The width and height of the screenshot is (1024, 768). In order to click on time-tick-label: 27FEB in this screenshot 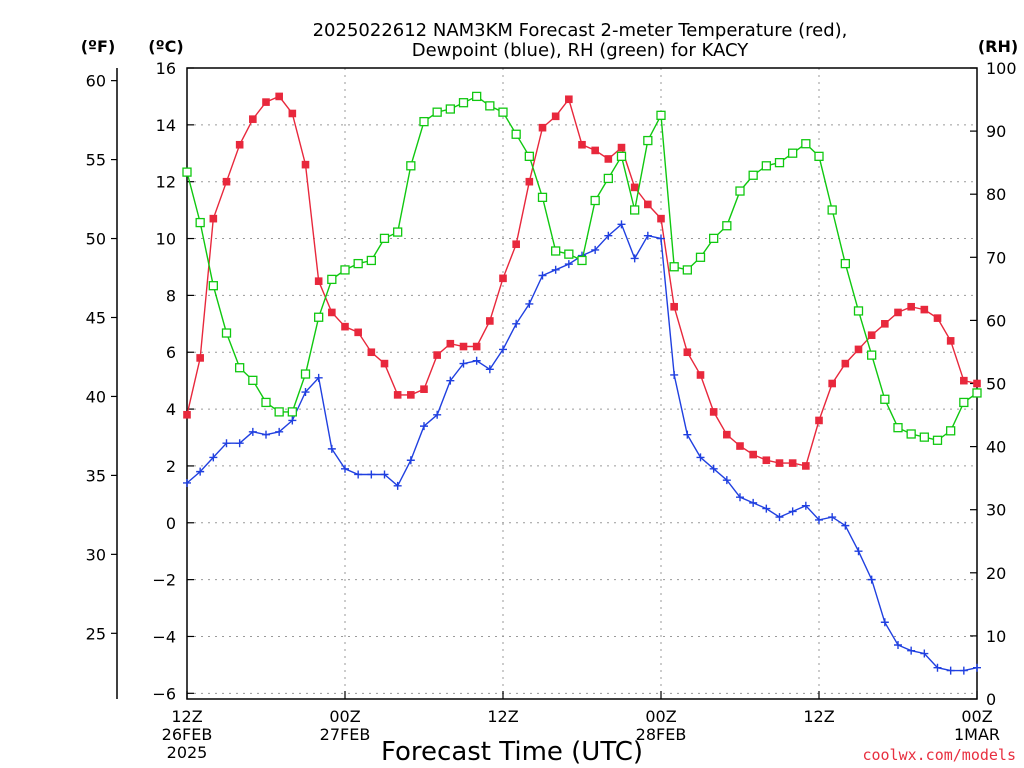, I will do `click(345, 734)`.